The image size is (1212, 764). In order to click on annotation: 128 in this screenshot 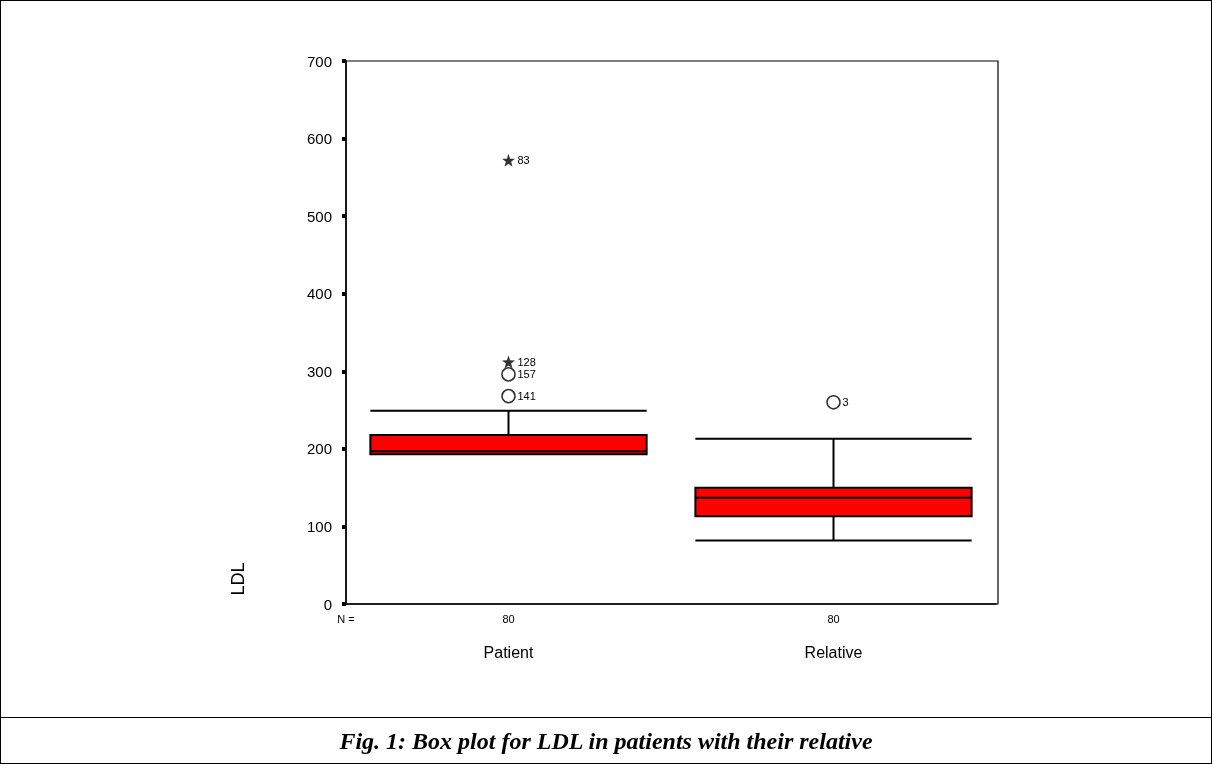, I will do `click(526, 361)`.